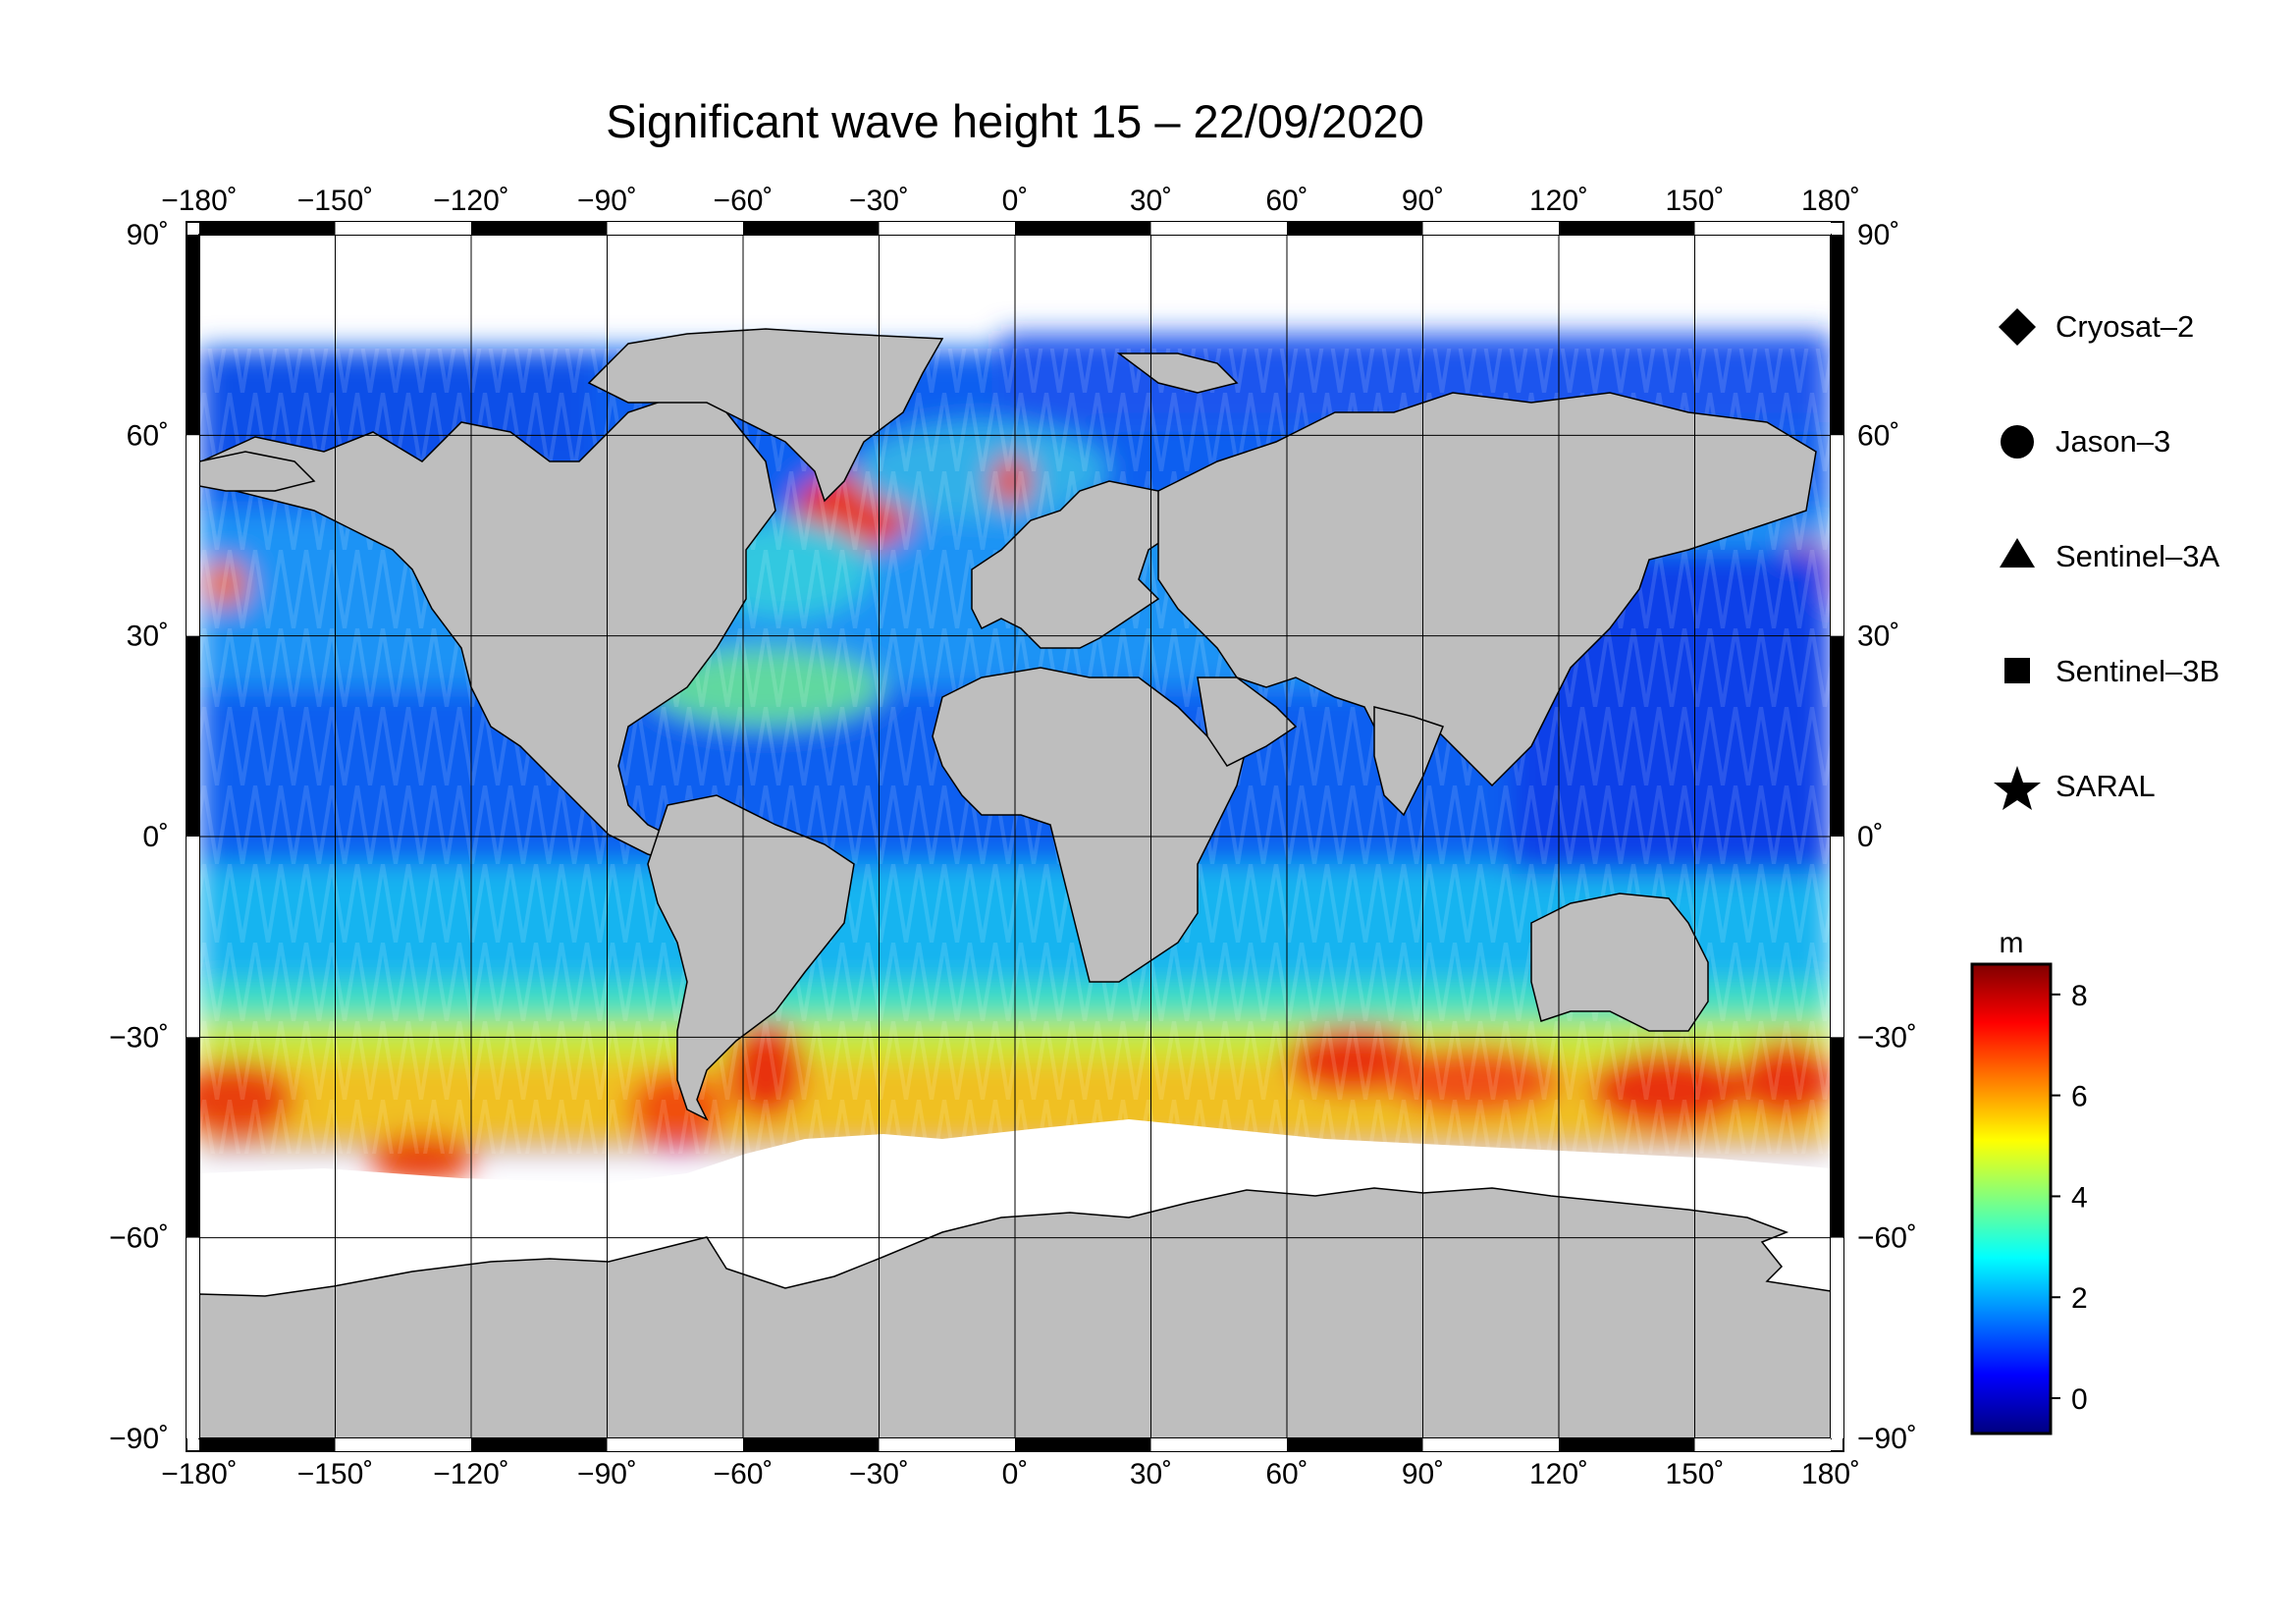 Image resolution: width=2296 pixels, height=1623 pixels. I want to click on legend-item-sentinel-3b: Sentinel–3B, so click(2111, 671).